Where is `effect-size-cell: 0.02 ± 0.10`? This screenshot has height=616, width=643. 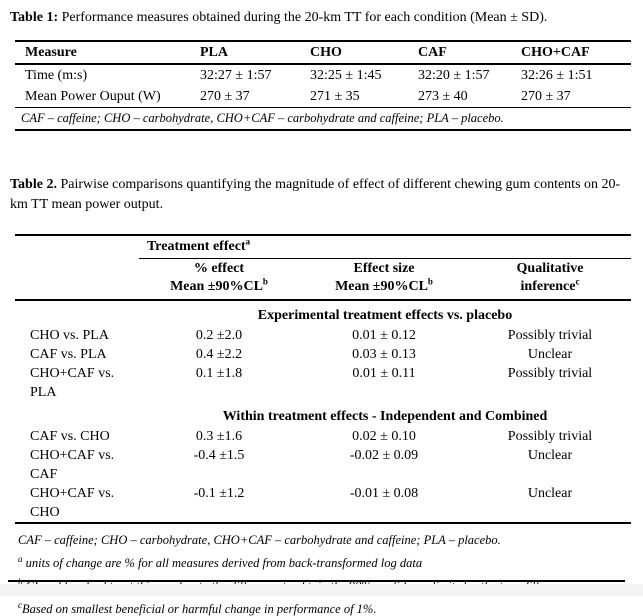
effect-size-cell: 0.02 ± 0.10 is located at coordinates (384, 436).